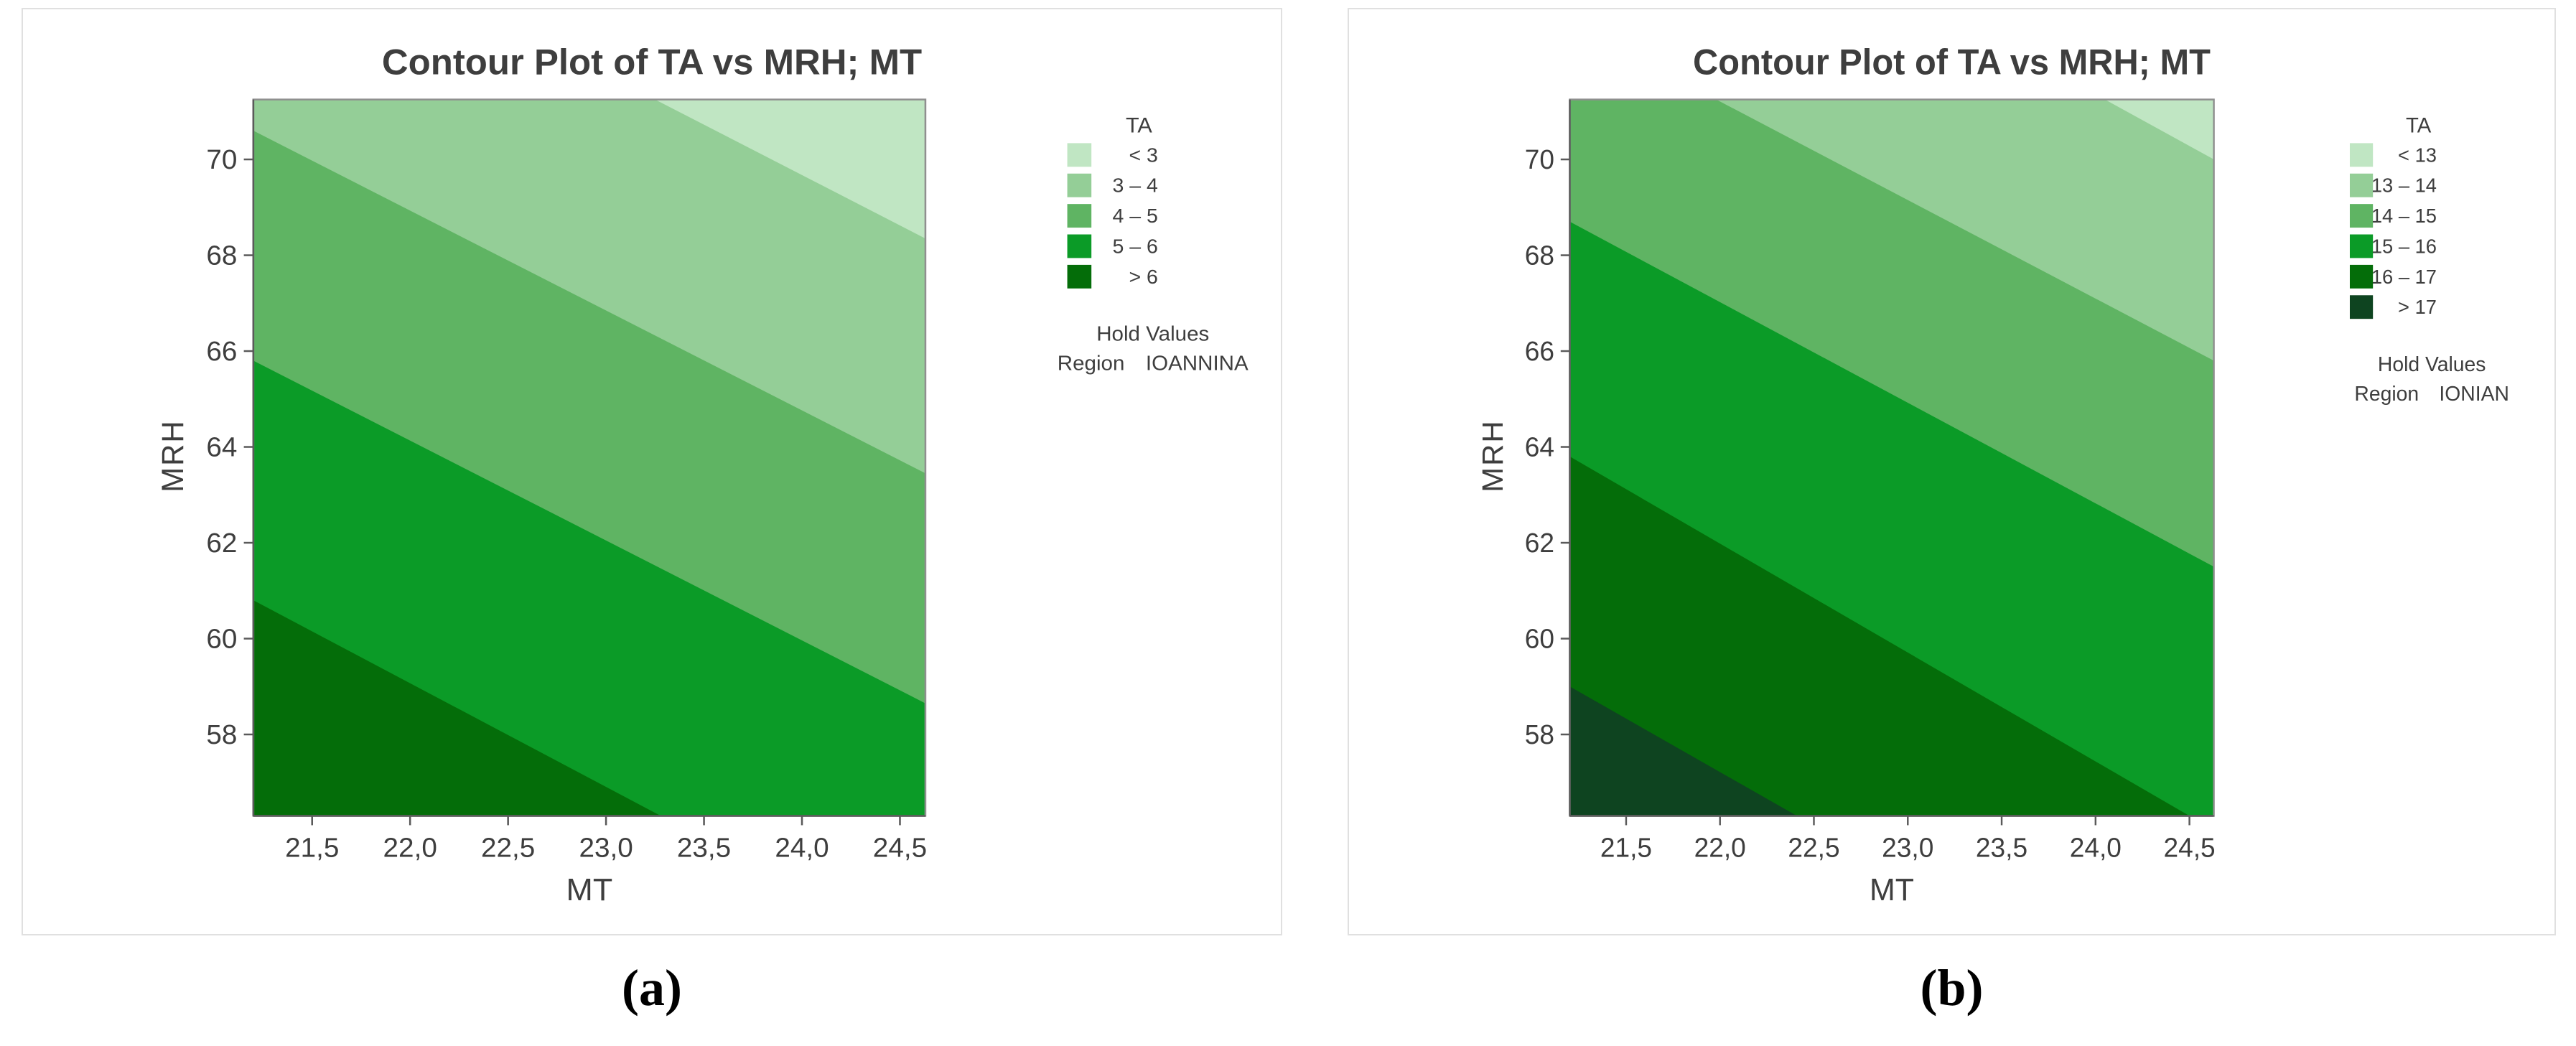  Describe the element at coordinates (2431, 395) in the screenshot. I see `hold-values-region: Region IONIAN` at that location.